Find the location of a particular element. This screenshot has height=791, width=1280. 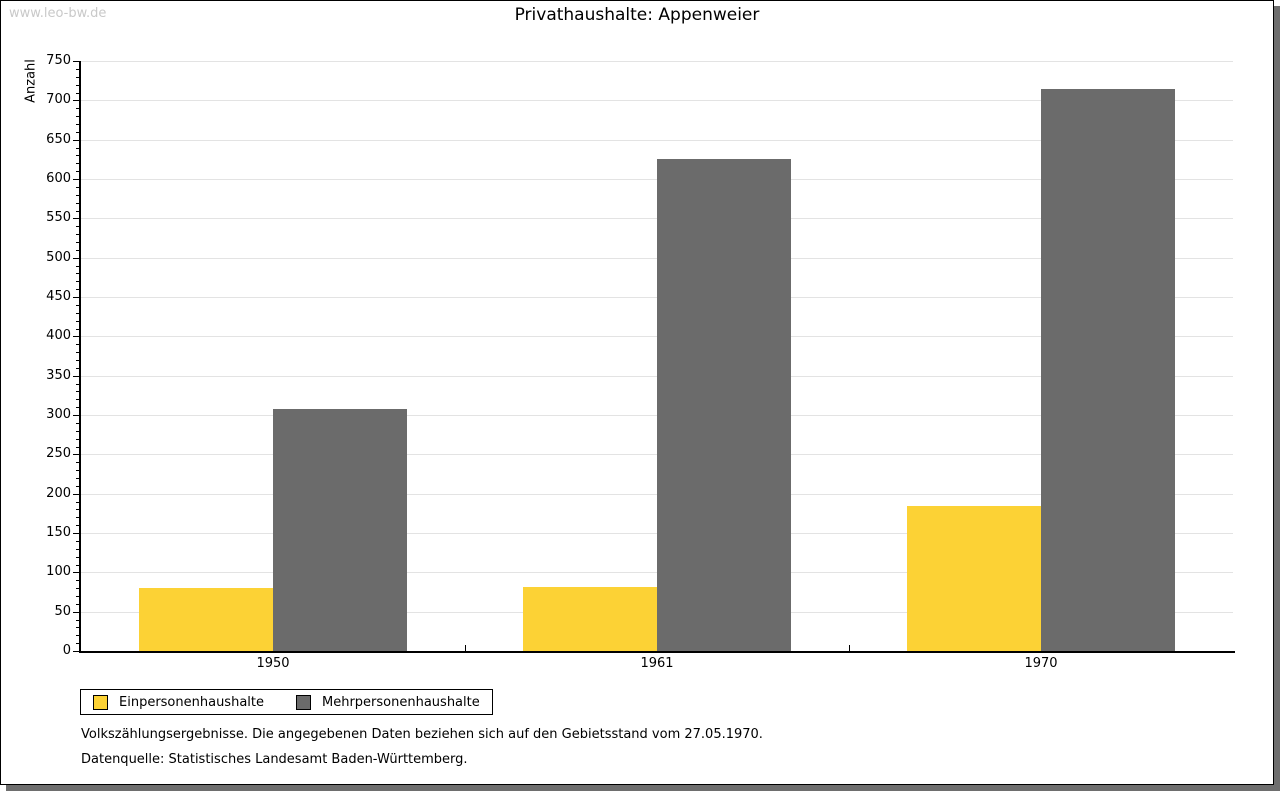

y-tick-label: 350 is located at coordinates (58, 375).